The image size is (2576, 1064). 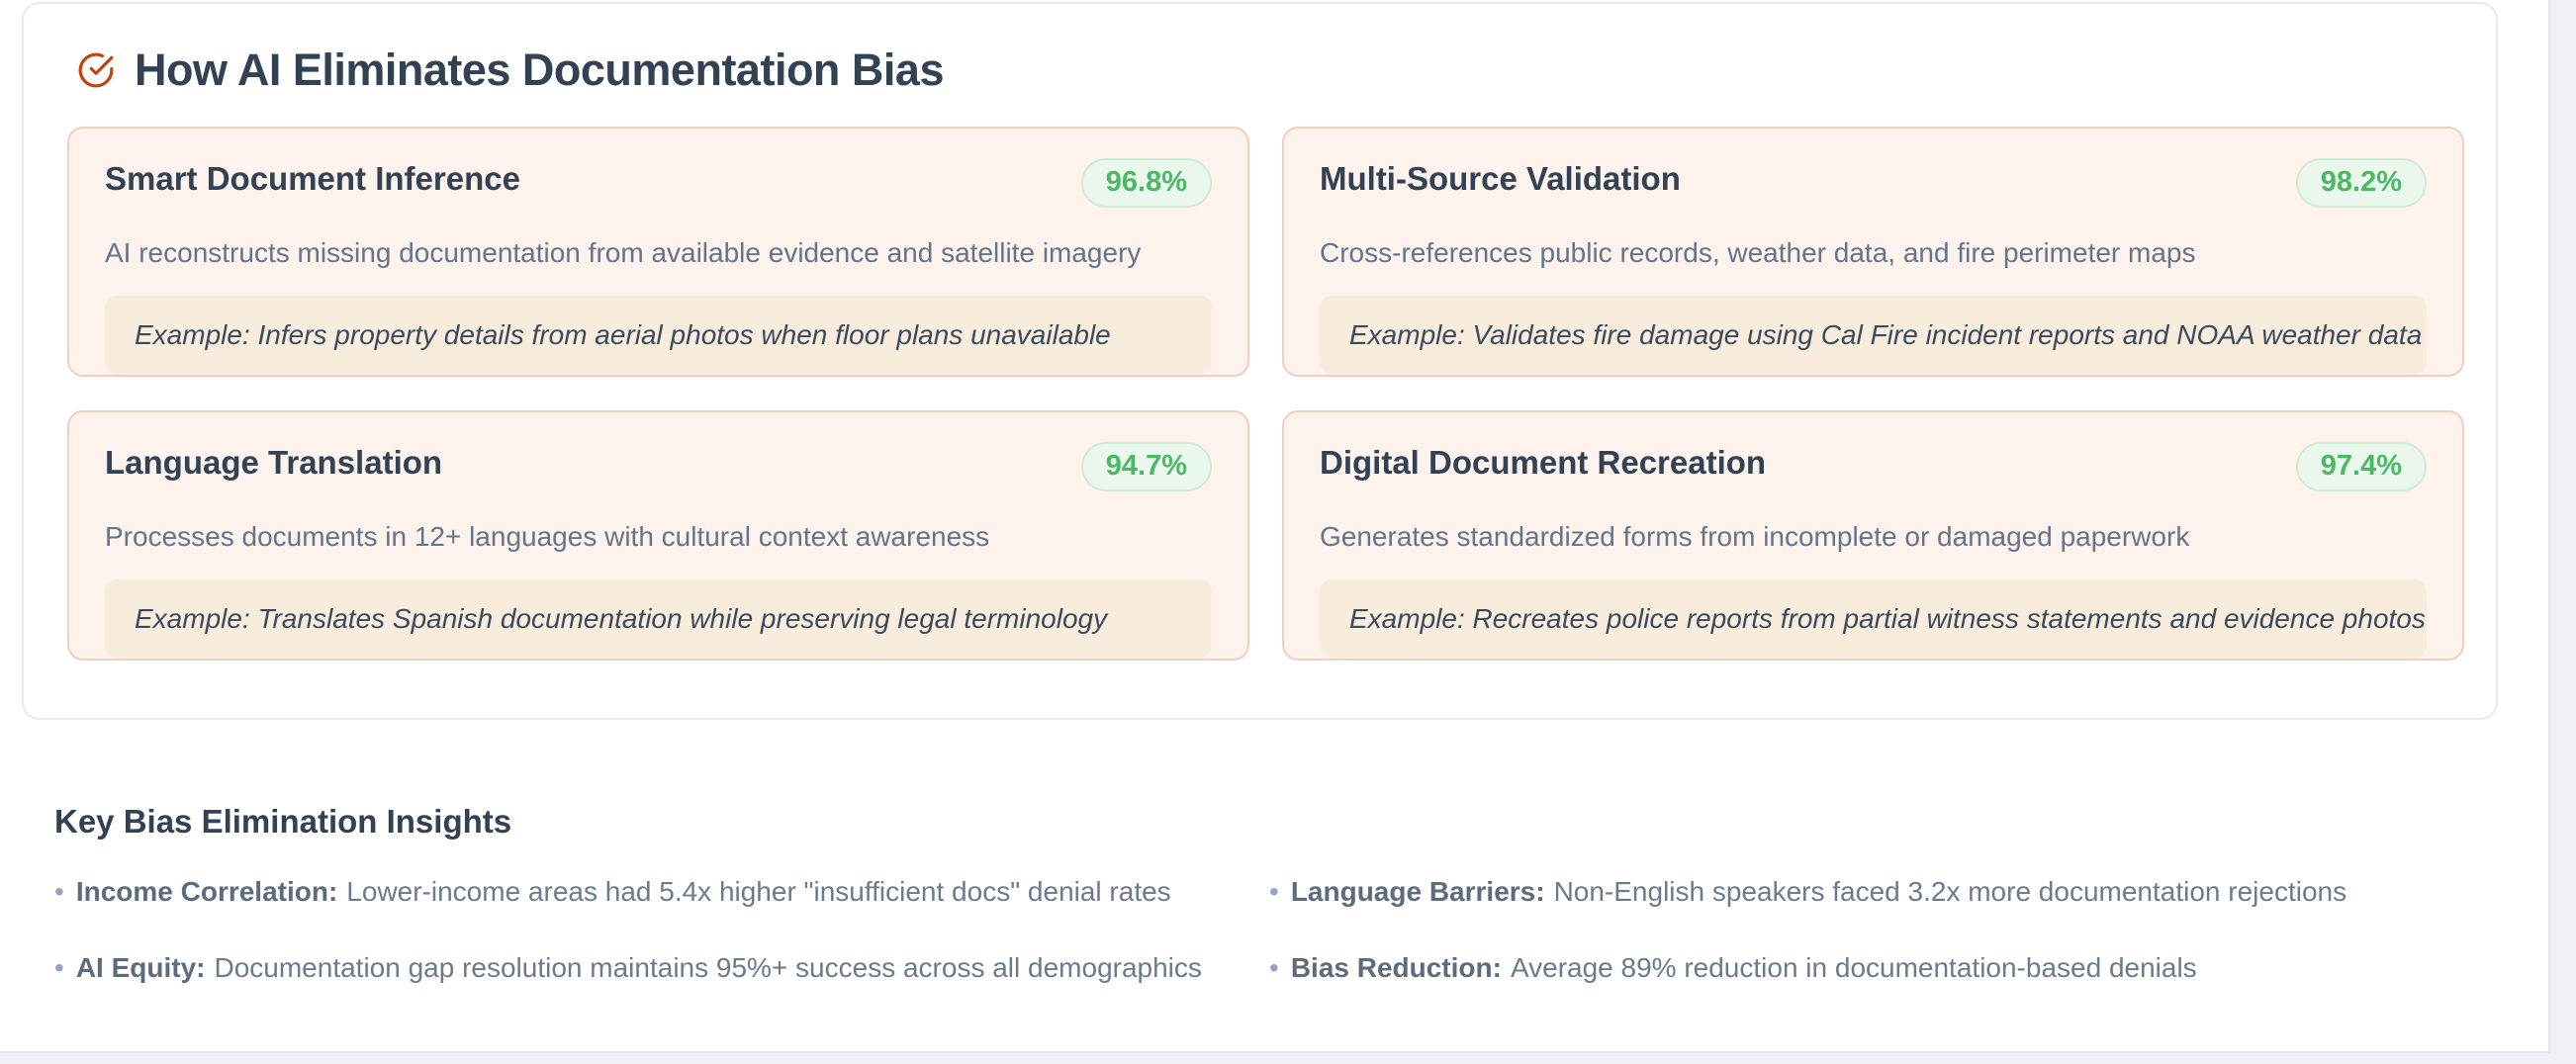 What do you see at coordinates (1396, 967) in the screenshot?
I see `insight-label: Bias Reduction:` at bounding box center [1396, 967].